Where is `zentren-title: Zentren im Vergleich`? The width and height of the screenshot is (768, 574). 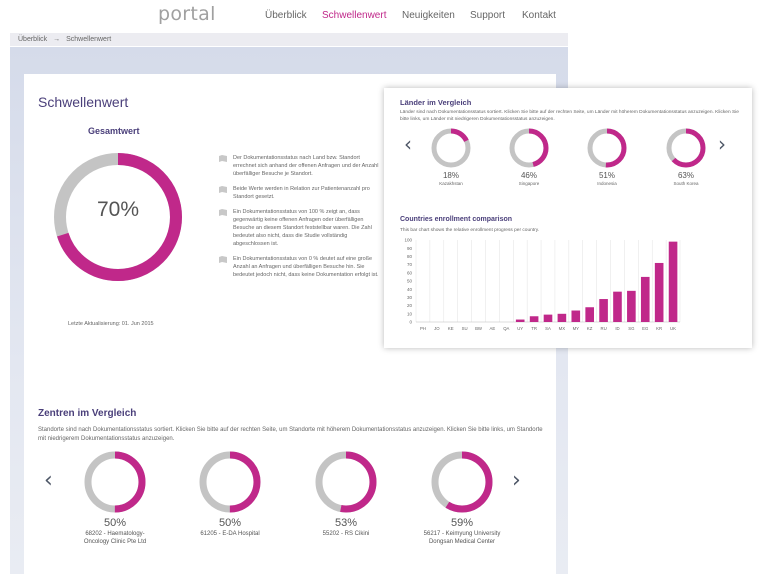
zentren-title: Zentren im Vergleich is located at coordinates (87, 413).